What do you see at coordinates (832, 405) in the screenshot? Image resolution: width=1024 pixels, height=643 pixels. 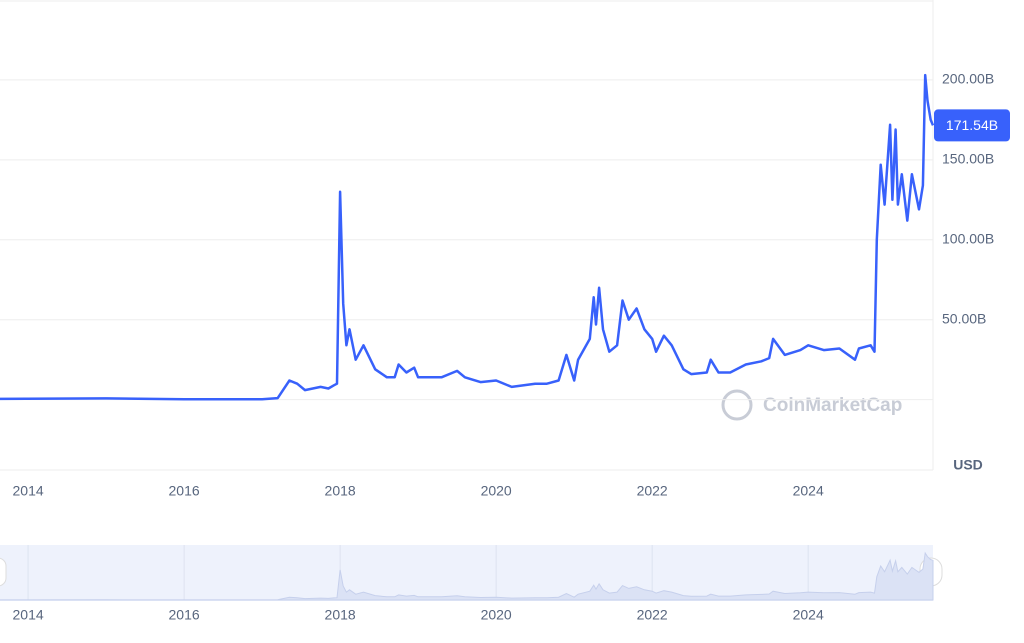 I see `watermark: CoinMarketCap` at bounding box center [832, 405].